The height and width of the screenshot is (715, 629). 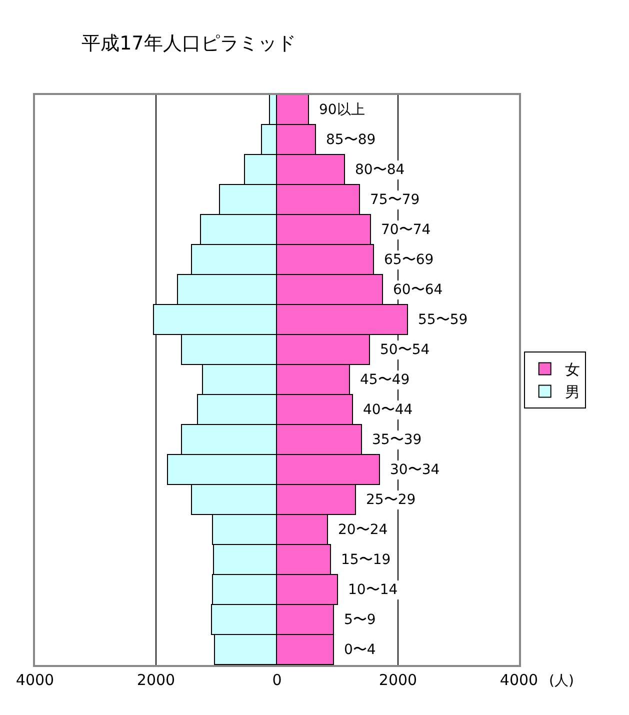 What do you see at coordinates (363, 530) in the screenshot?
I see `y-tick-label: 20〜24` at bounding box center [363, 530].